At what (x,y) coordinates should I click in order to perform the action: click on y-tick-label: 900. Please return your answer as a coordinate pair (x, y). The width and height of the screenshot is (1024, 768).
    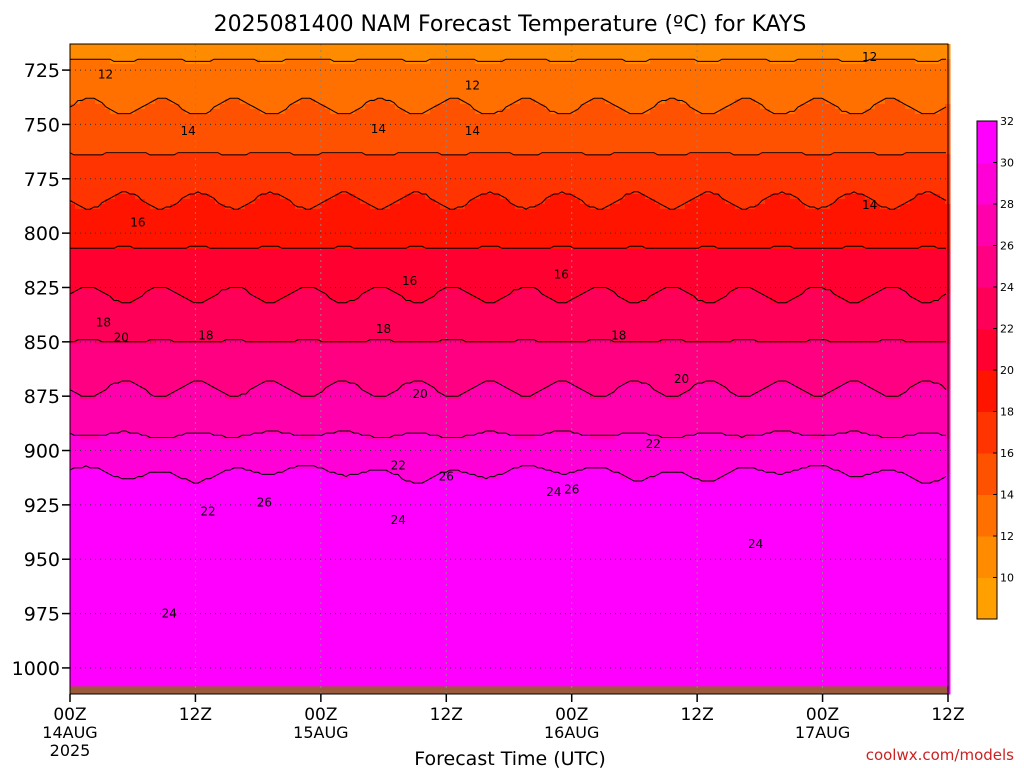
    Looking at the image, I should click on (42, 452).